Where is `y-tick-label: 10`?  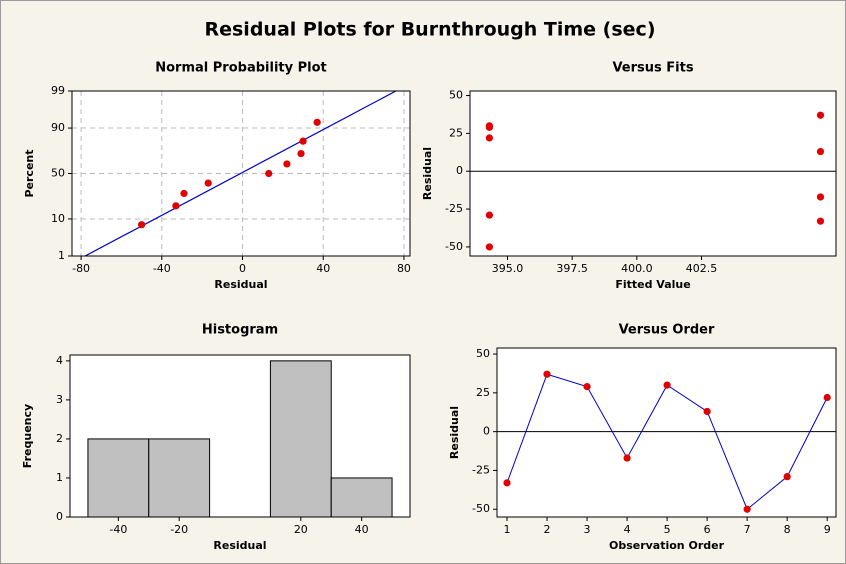
y-tick-label: 10 is located at coordinates (58, 218).